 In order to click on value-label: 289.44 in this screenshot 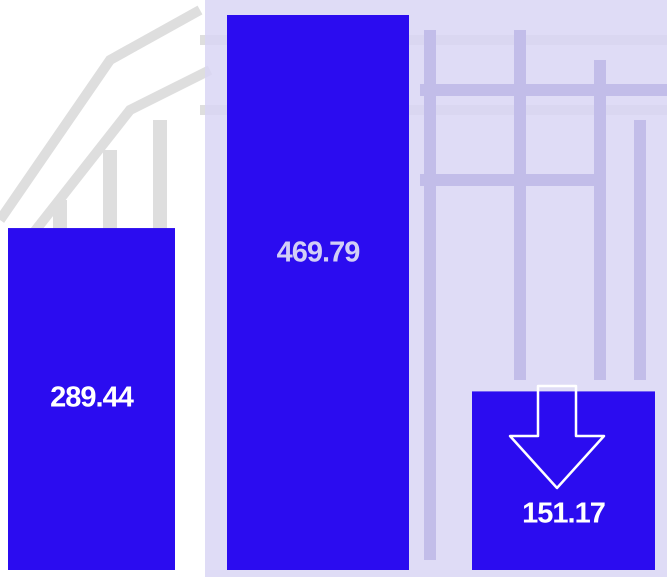, I will do `click(92, 398)`.